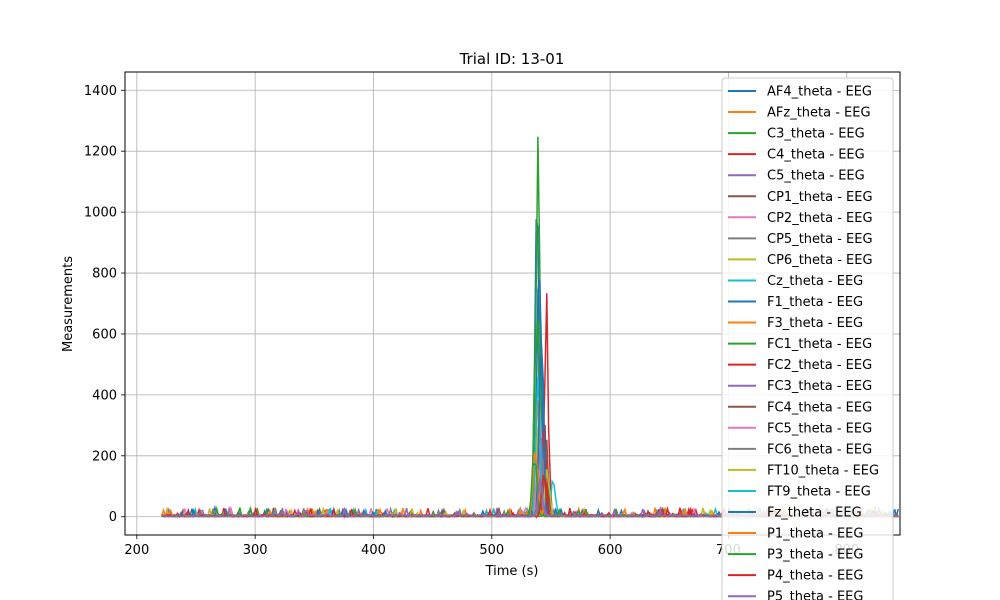 The width and height of the screenshot is (1000, 600). Describe the element at coordinates (820, 197) in the screenshot. I see `legend-entry: CP1_theta - EEG` at that location.